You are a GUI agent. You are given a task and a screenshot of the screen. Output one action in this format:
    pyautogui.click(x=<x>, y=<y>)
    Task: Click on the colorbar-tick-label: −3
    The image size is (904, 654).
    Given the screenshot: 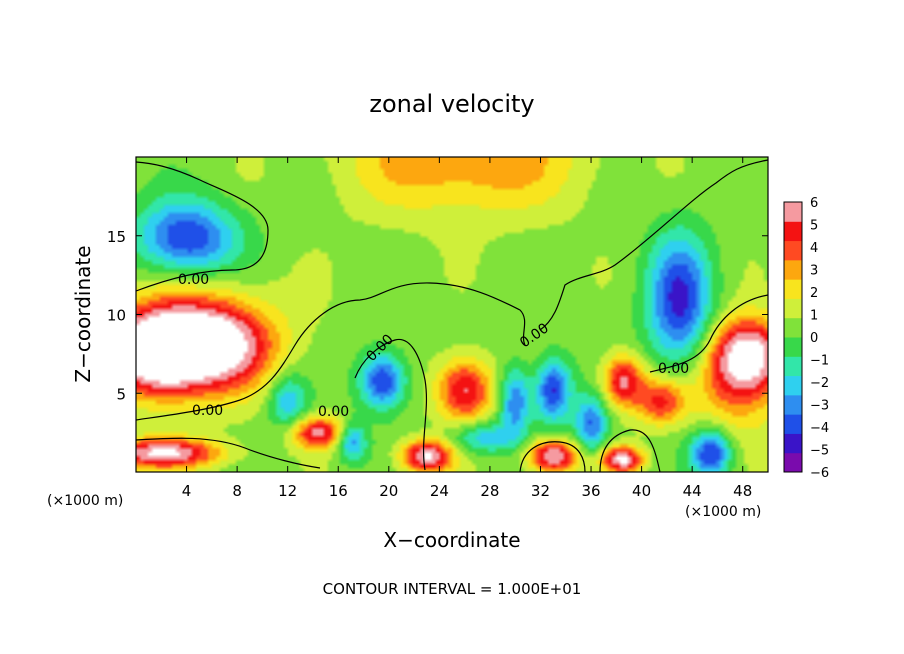 What is the action you would take?
    pyautogui.click(x=819, y=406)
    